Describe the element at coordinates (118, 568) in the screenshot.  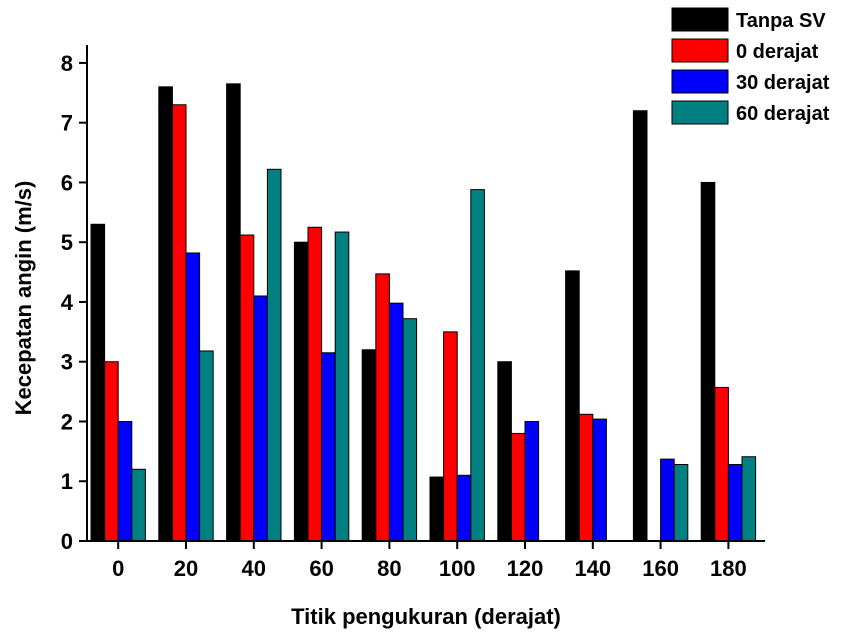
I see `x-tick-label: 0` at that location.